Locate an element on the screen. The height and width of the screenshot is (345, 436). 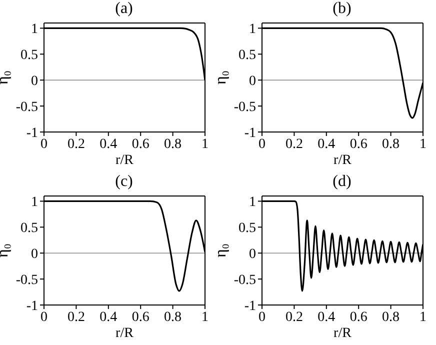
chart-title: (b) is located at coordinates (342, 9).